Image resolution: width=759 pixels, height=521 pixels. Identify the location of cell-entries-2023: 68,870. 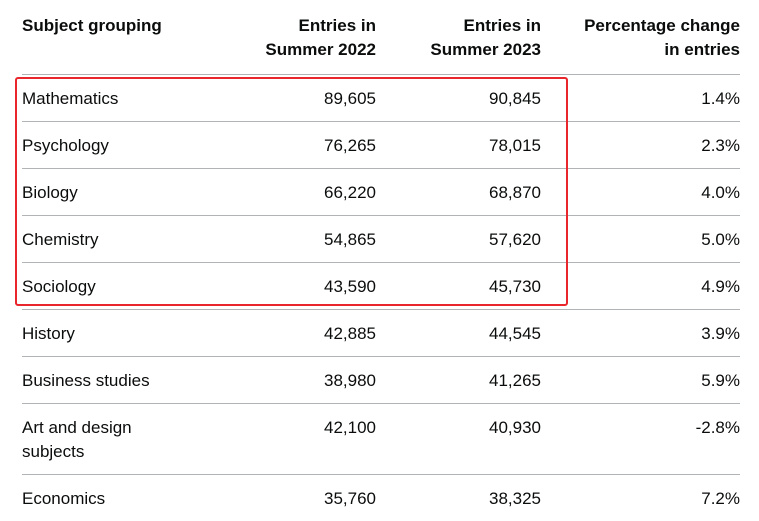
(515, 192).